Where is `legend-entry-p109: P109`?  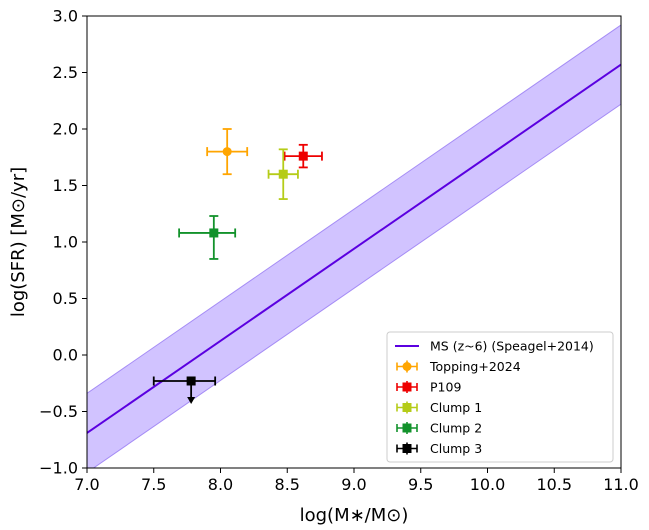 legend-entry-p109: P109 is located at coordinates (428, 387).